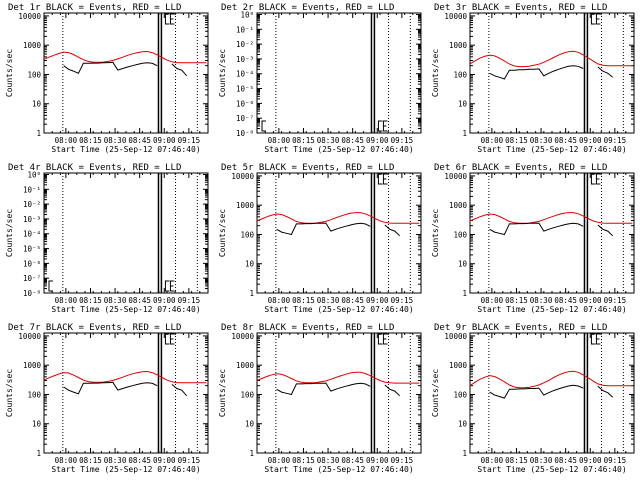  What do you see at coordinates (520, 8) in the screenshot?
I see `chart-title: Det 3r BLACK = Events, RED = LLD` at bounding box center [520, 8].